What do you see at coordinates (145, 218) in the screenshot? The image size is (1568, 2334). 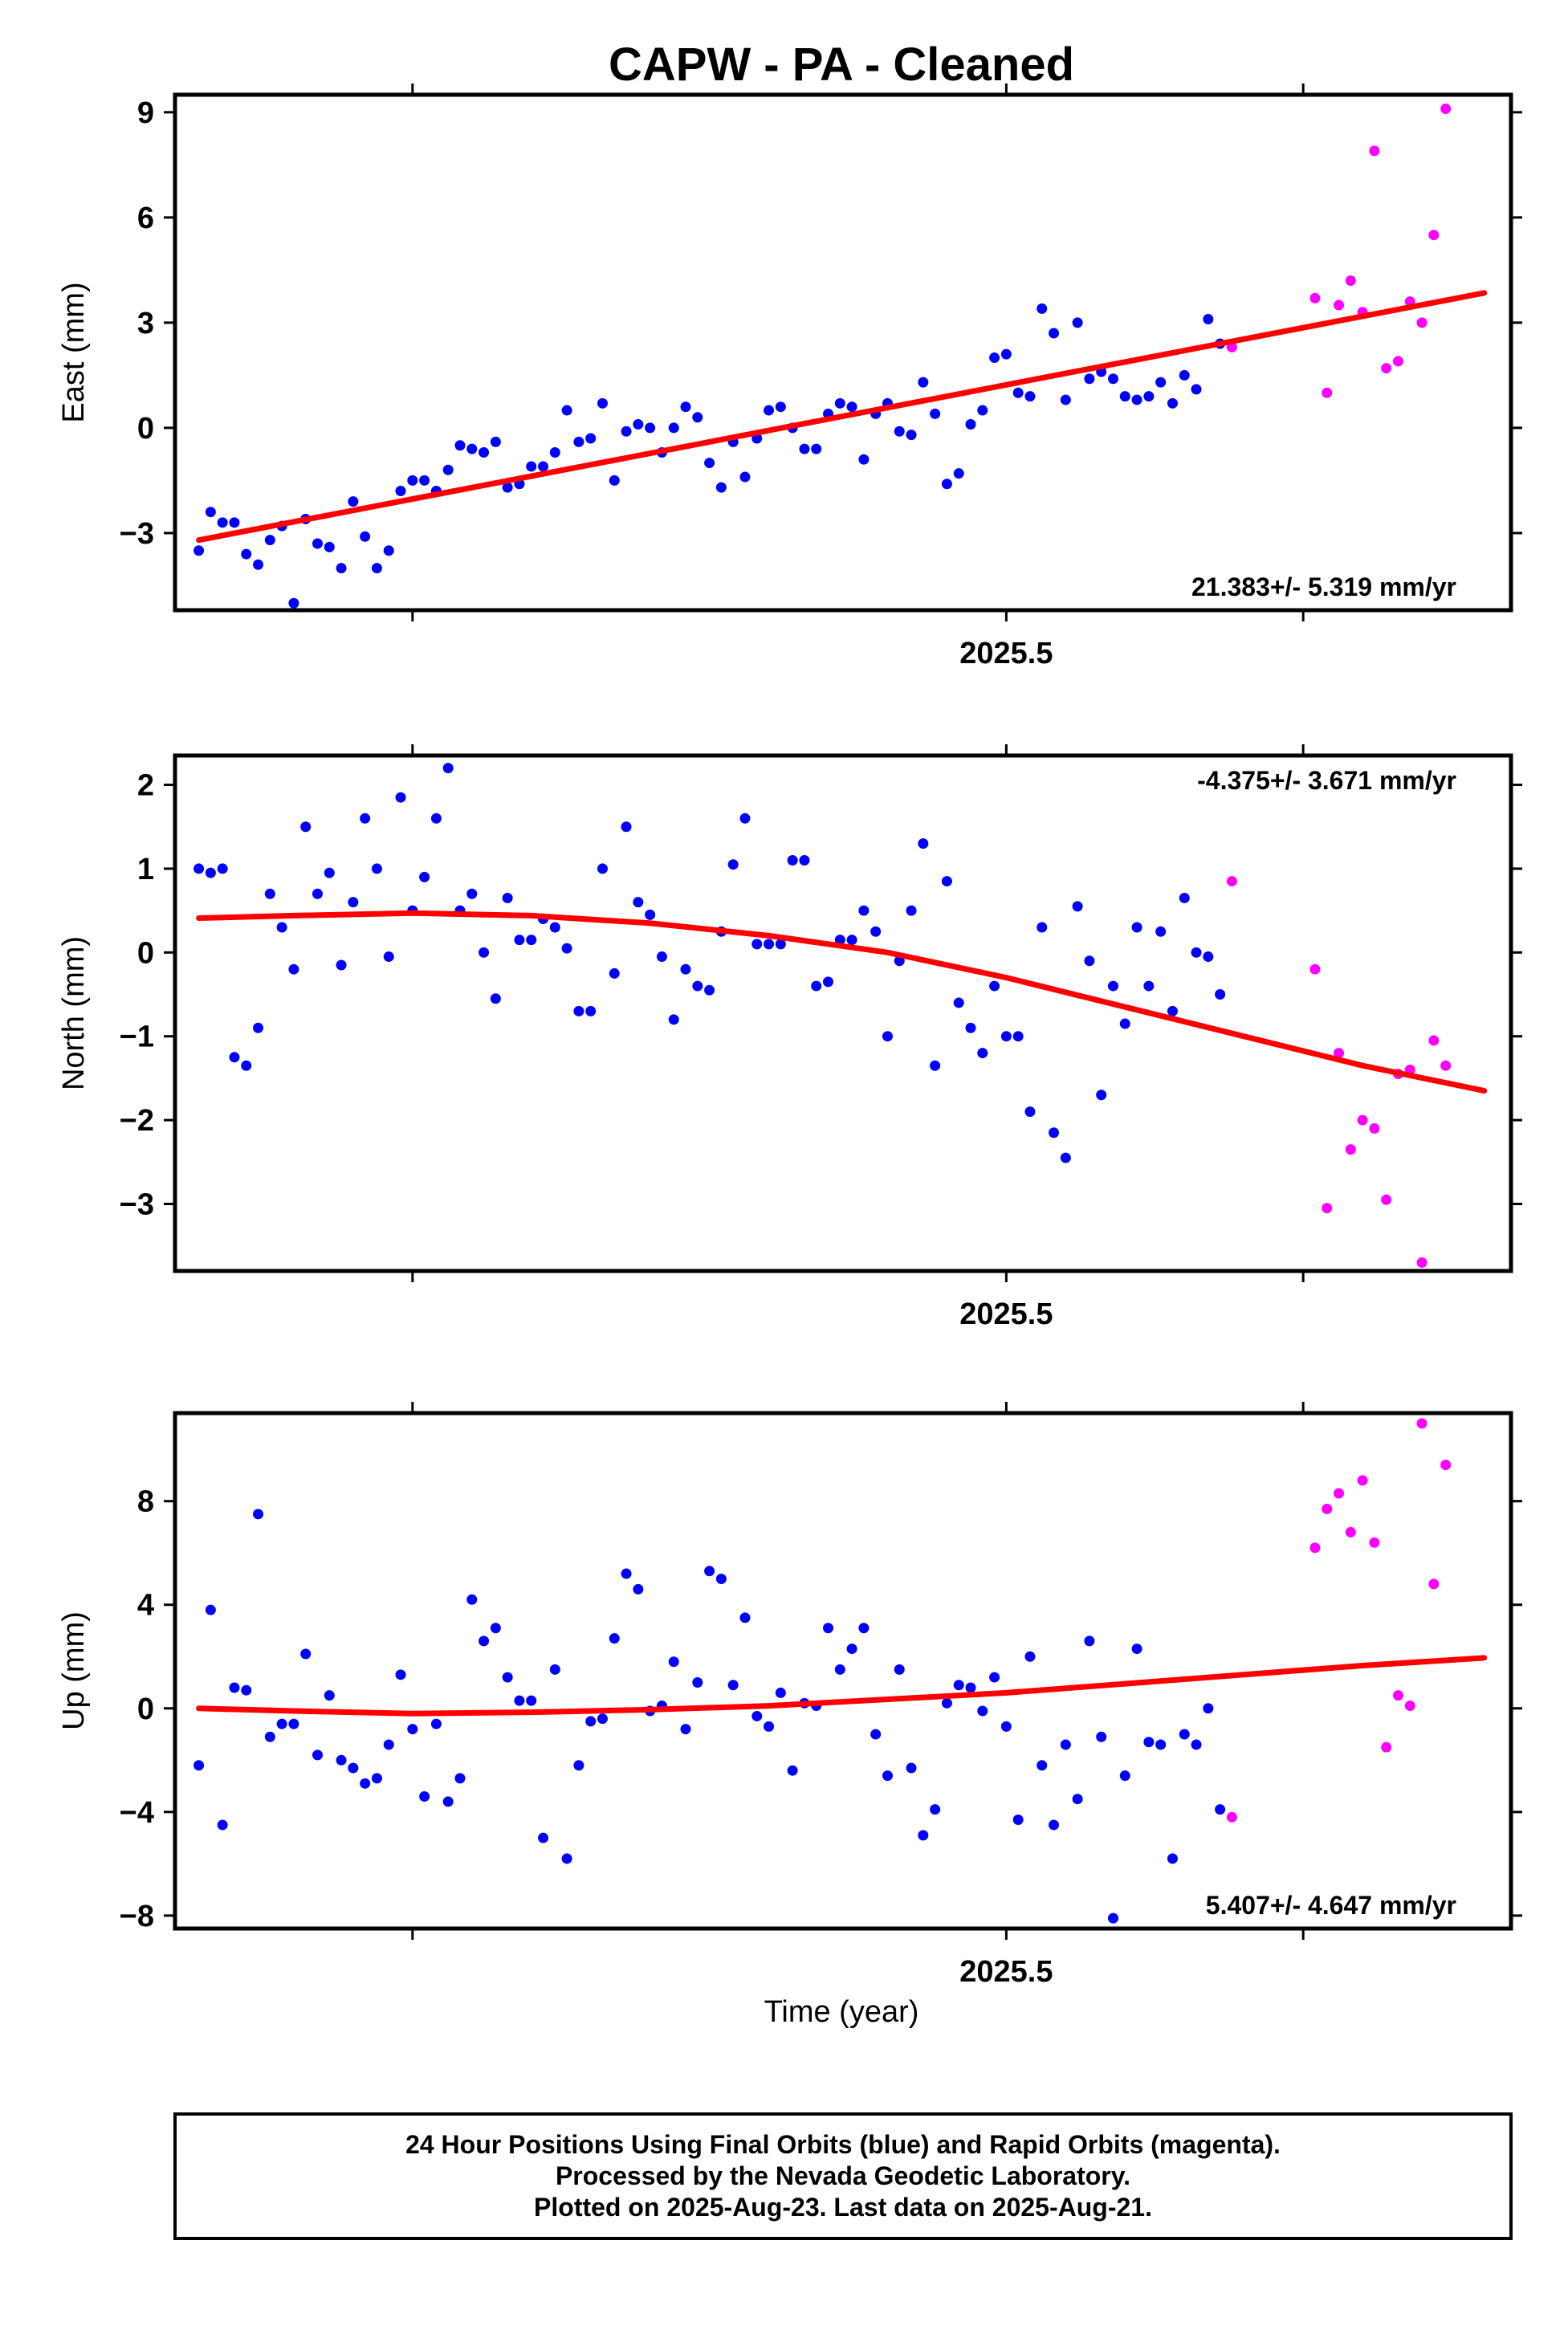 I see `east-ytick-label: 6` at bounding box center [145, 218].